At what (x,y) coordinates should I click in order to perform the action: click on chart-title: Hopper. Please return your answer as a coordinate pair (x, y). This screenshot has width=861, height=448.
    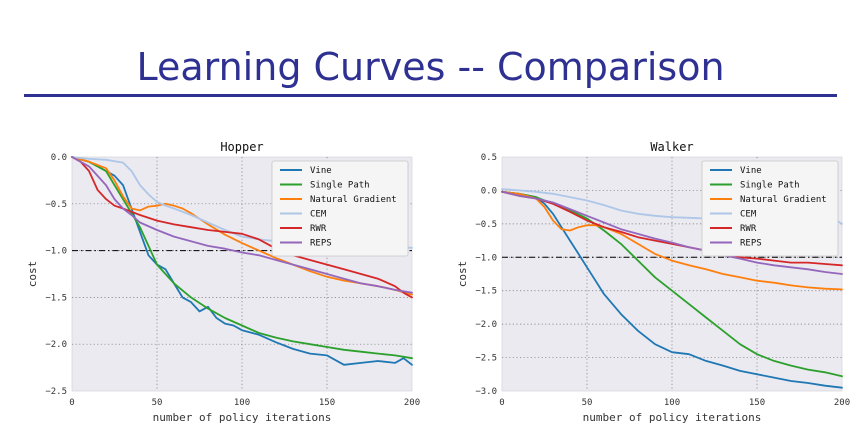
    Looking at the image, I should click on (241, 147).